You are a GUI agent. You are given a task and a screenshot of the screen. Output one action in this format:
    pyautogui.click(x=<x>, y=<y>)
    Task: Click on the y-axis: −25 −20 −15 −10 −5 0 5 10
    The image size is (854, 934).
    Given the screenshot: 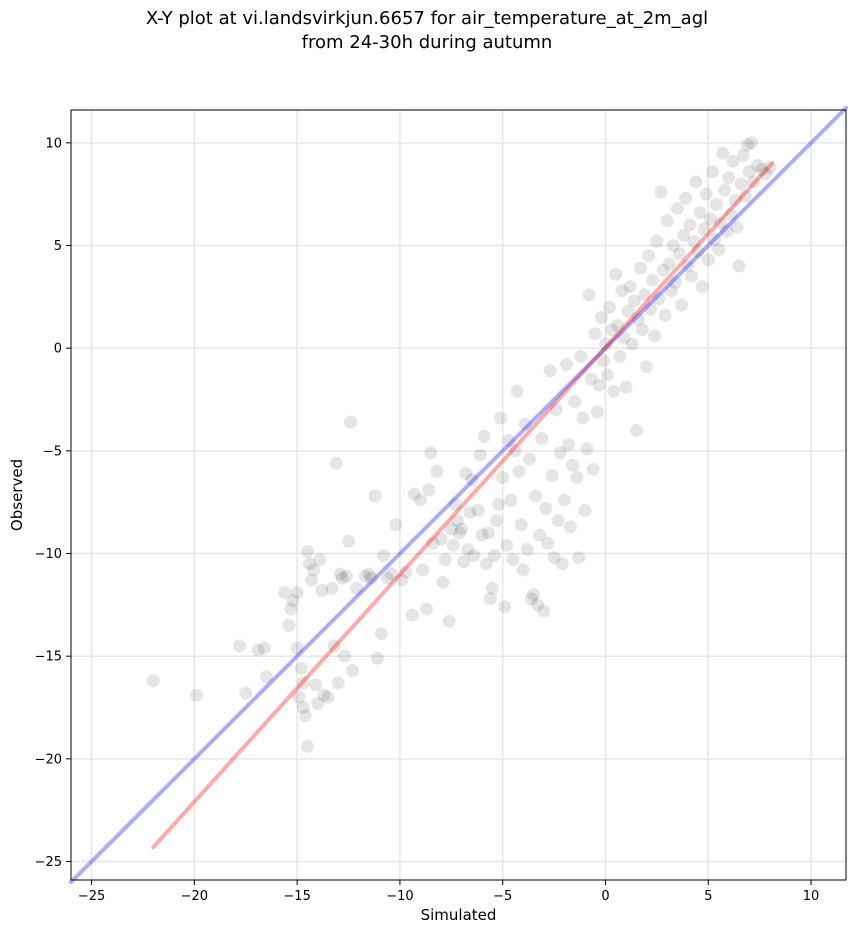 What is the action you would take?
    pyautogui.click(x=53, y=503)
    